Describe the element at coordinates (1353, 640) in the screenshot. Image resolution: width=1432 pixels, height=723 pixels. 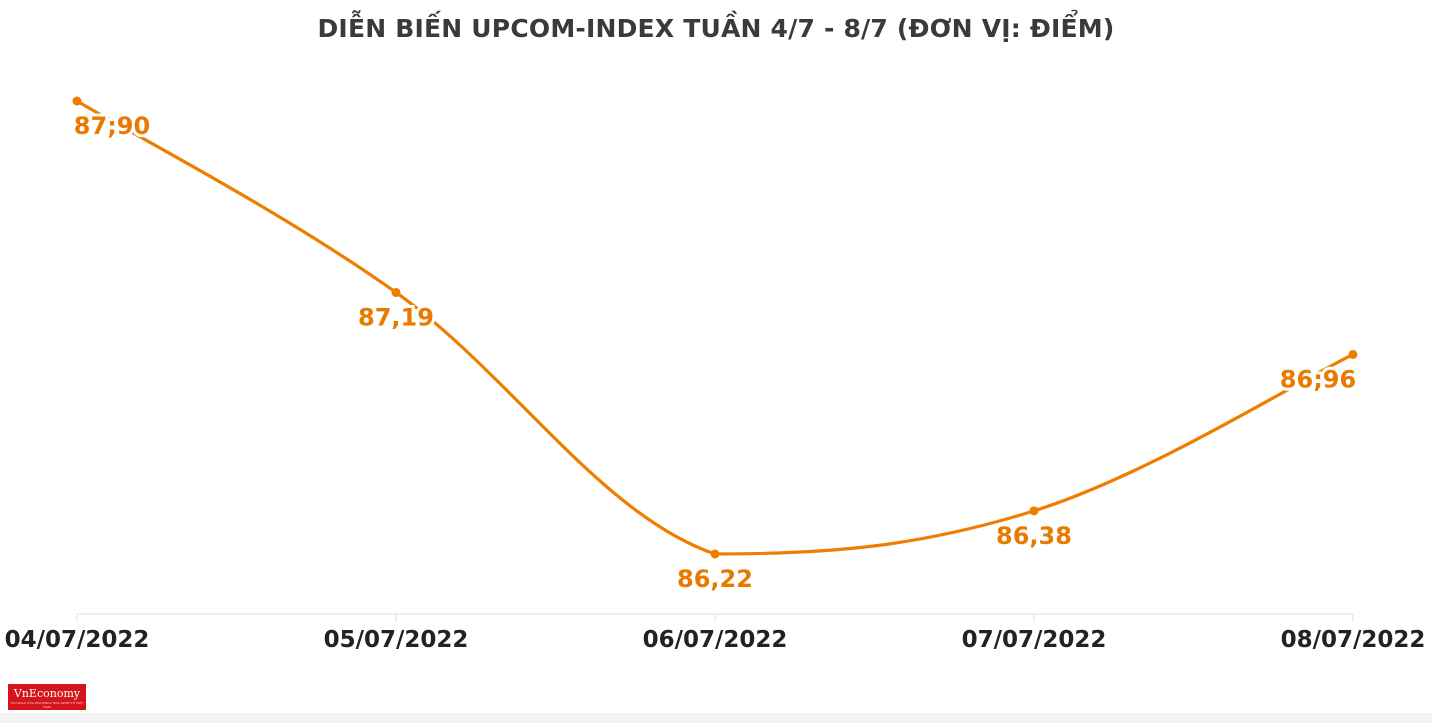
I see `x-tick-label: 08/07/2022` at that location.